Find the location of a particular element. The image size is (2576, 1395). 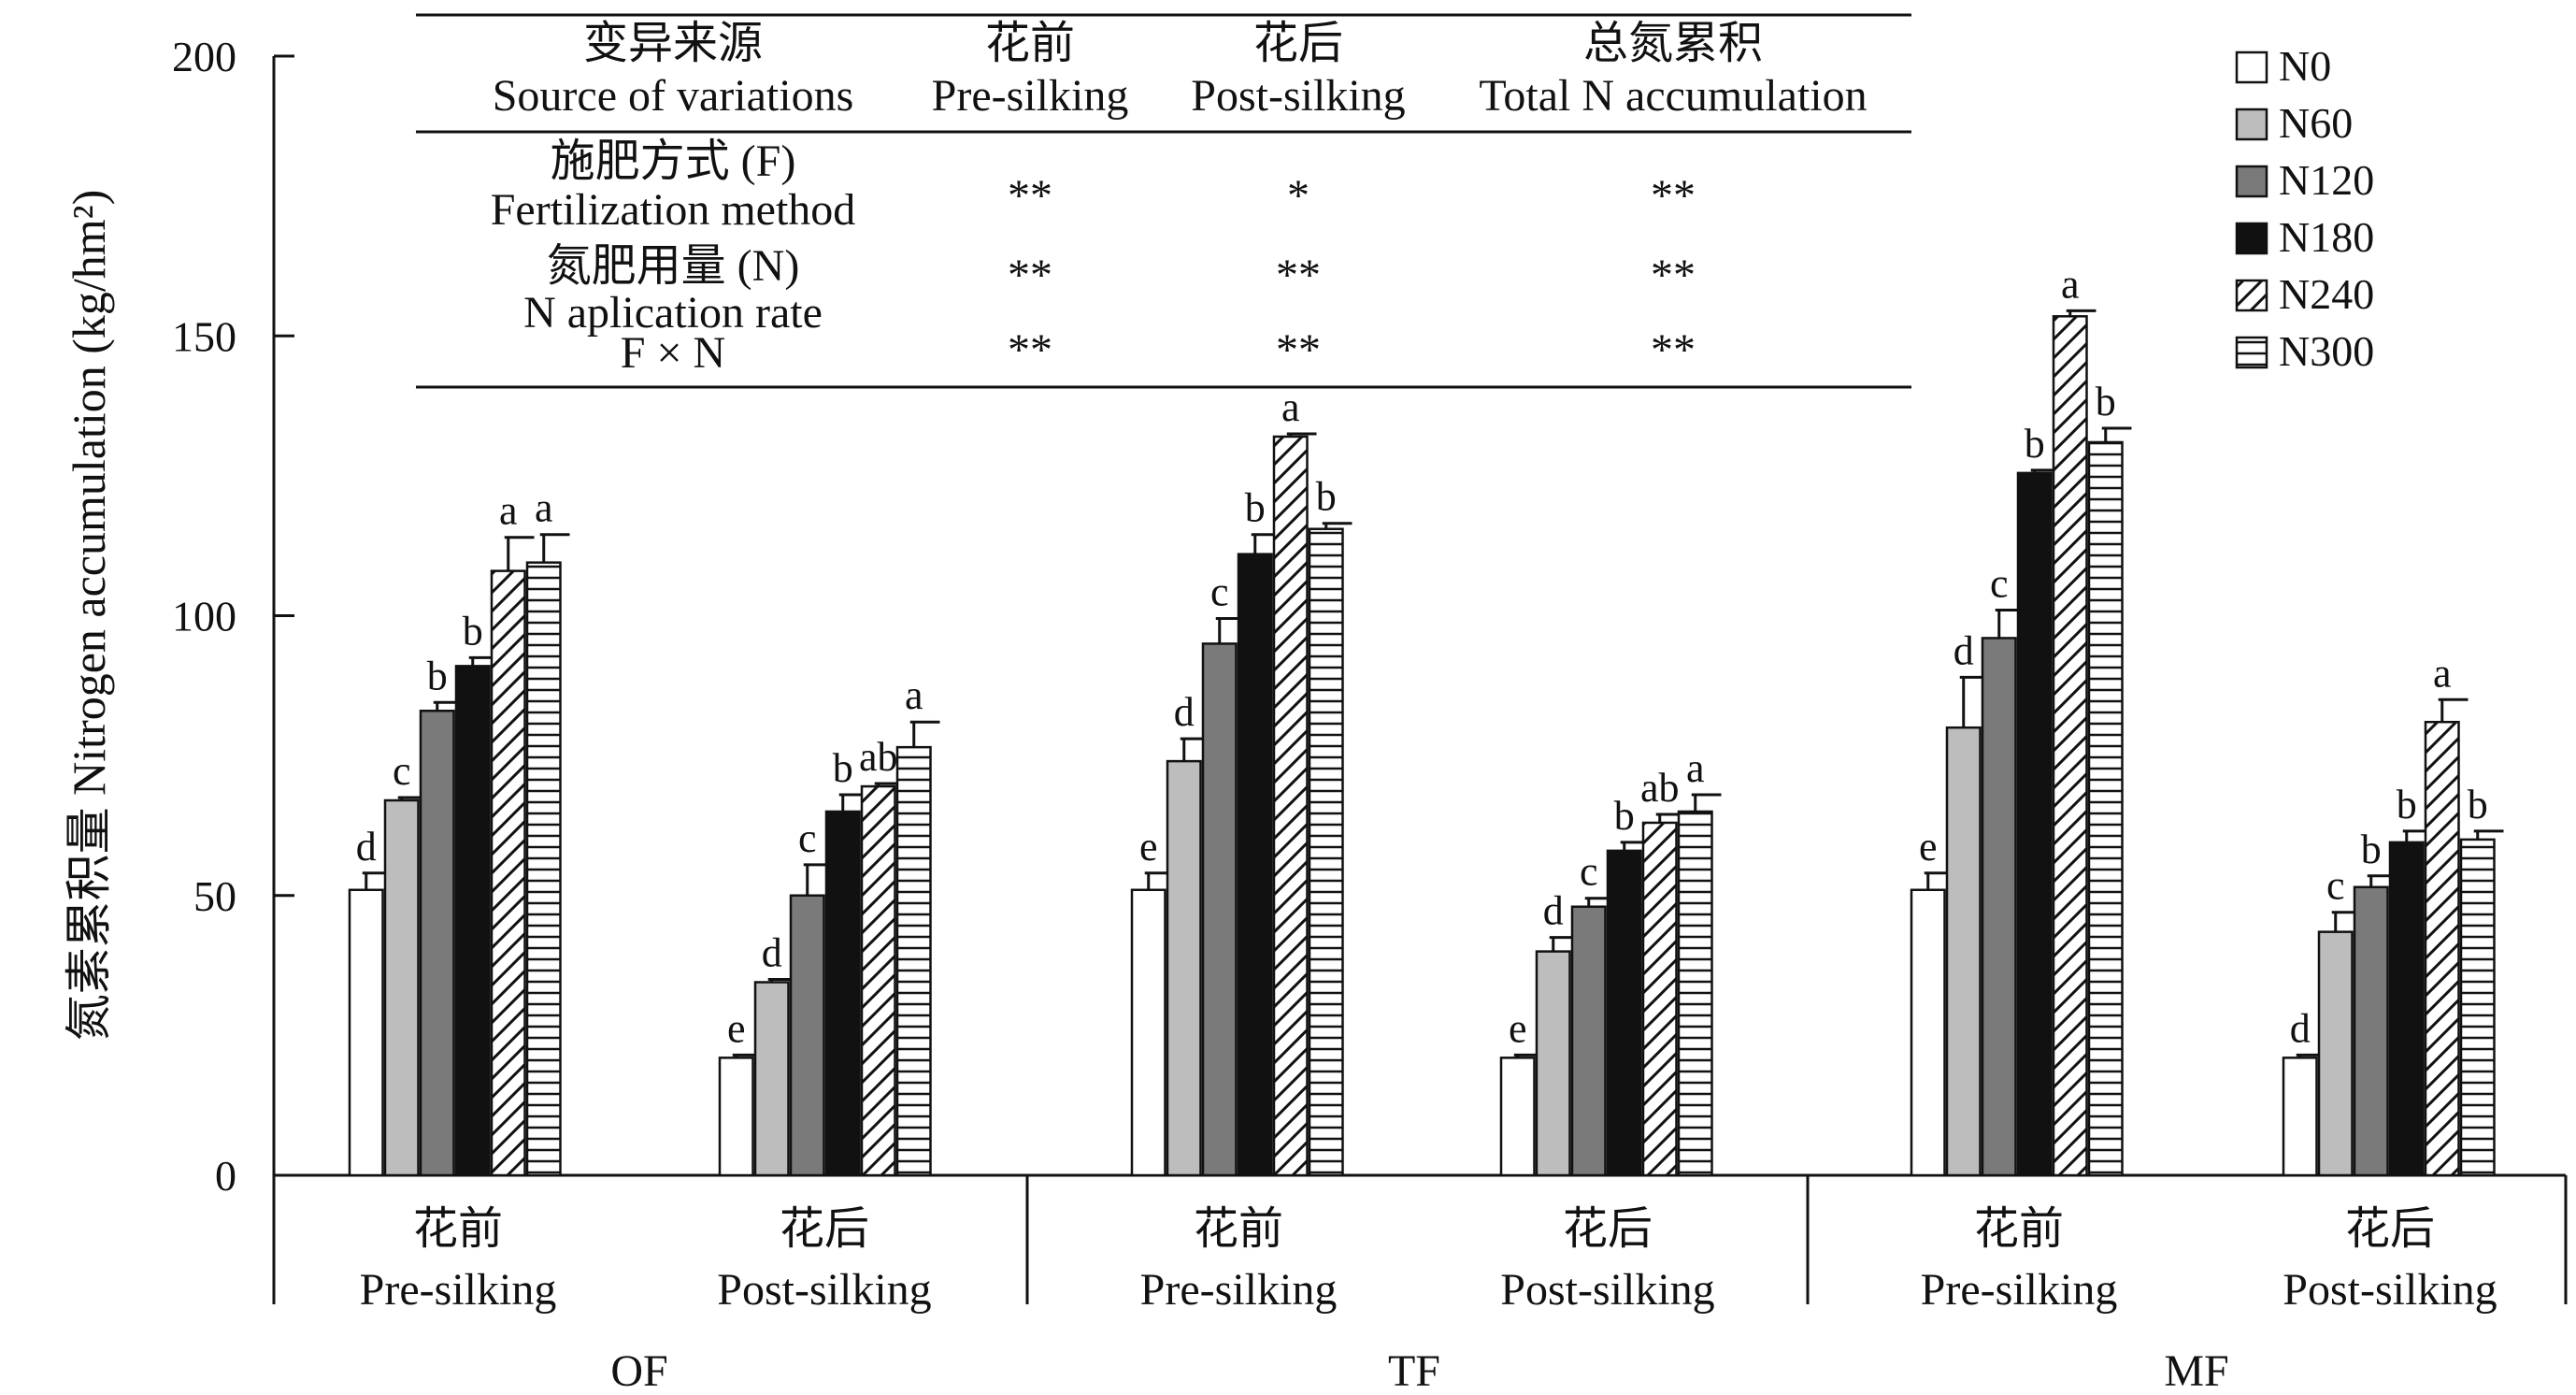

legend-swatch-n0 is located at coordinates (2251, 67).